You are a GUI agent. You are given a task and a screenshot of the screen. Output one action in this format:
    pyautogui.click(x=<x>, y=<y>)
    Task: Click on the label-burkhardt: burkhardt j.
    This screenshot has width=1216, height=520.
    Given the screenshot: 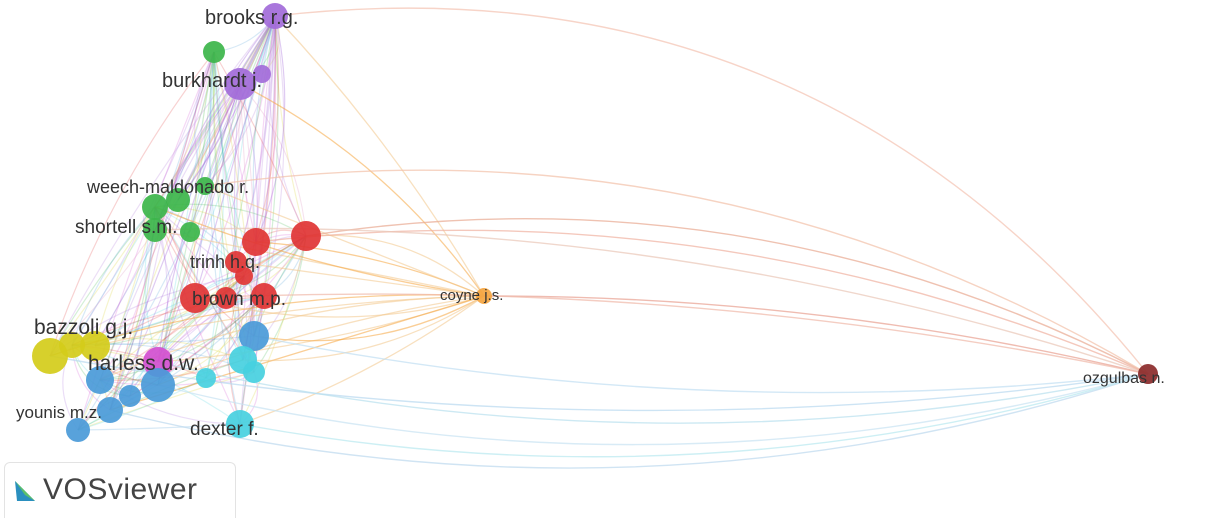 What is the action you would take?
    pyautogui.click(x=212, y=81)
    